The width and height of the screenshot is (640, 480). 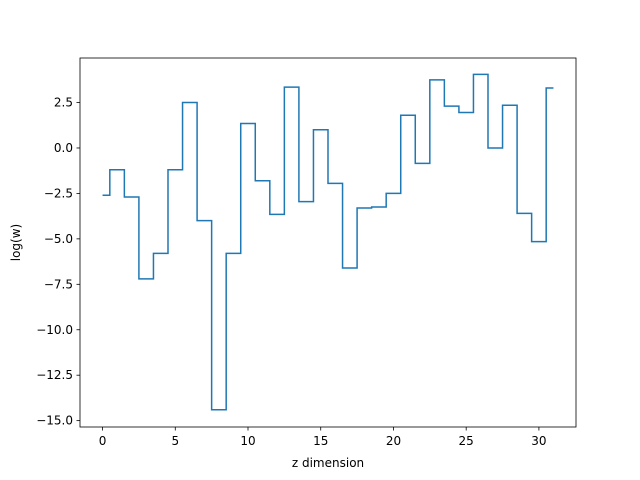 I want to click on x-axis-label: z dimension, so click(x=328, y=463).